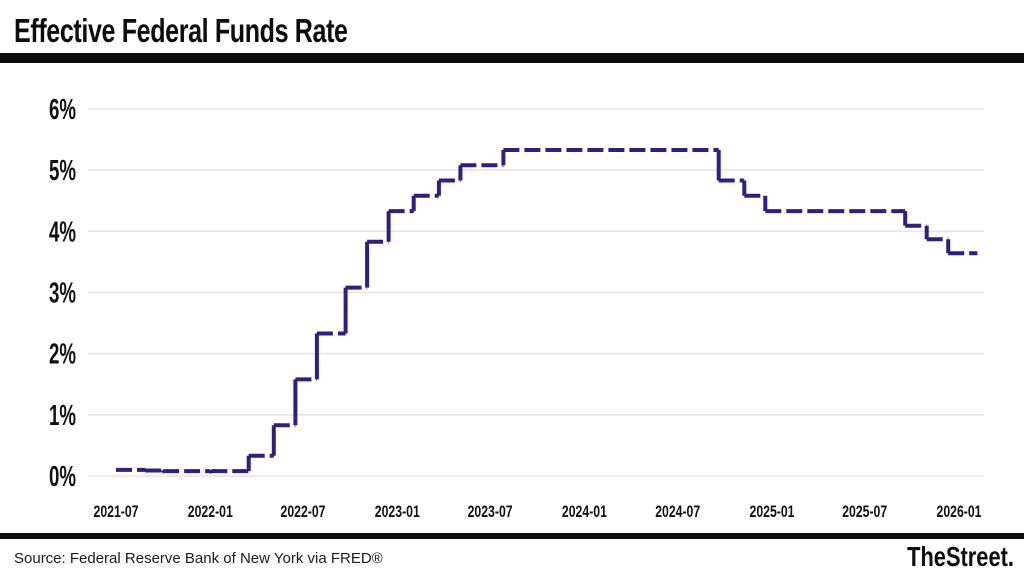  I want to click on x-tick-label: 2022-01, so click(210, 512).